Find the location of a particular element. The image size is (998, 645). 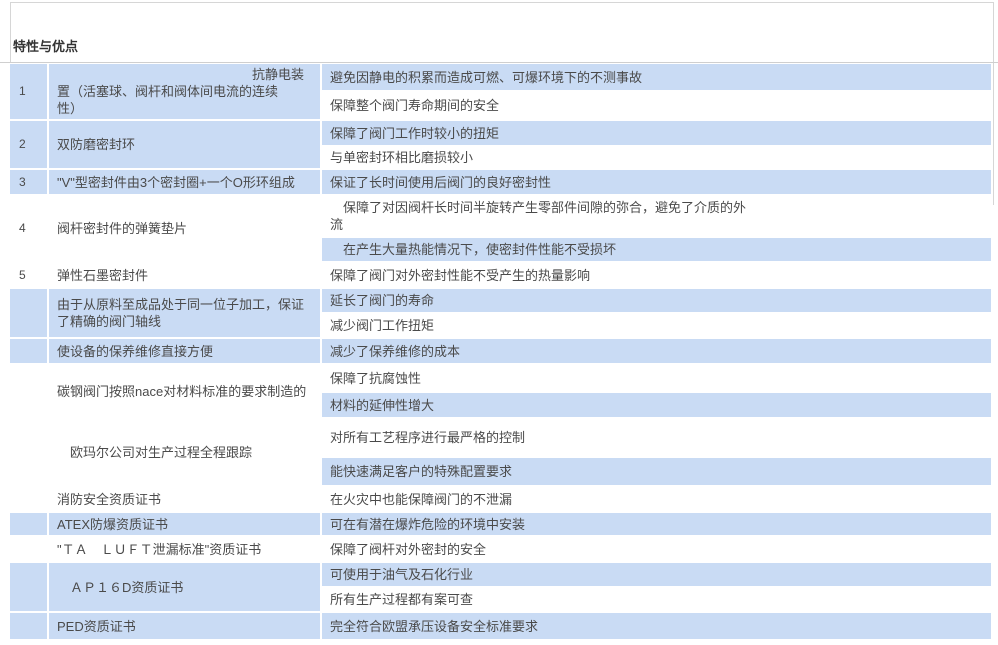

feature-cell: 碳钢阀门按照nace对材料标准的要求制造的 is located at coordinates (184, 391).